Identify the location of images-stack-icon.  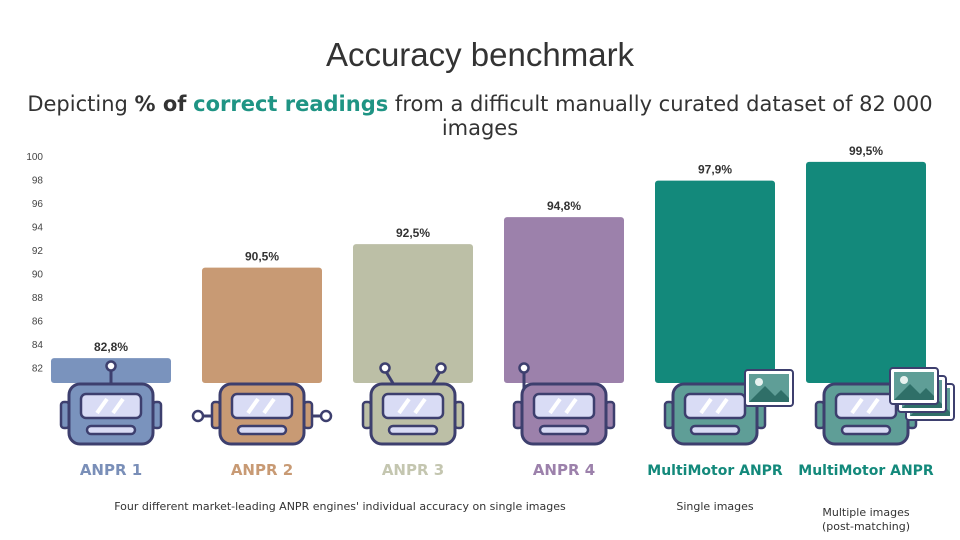
(922, 394).